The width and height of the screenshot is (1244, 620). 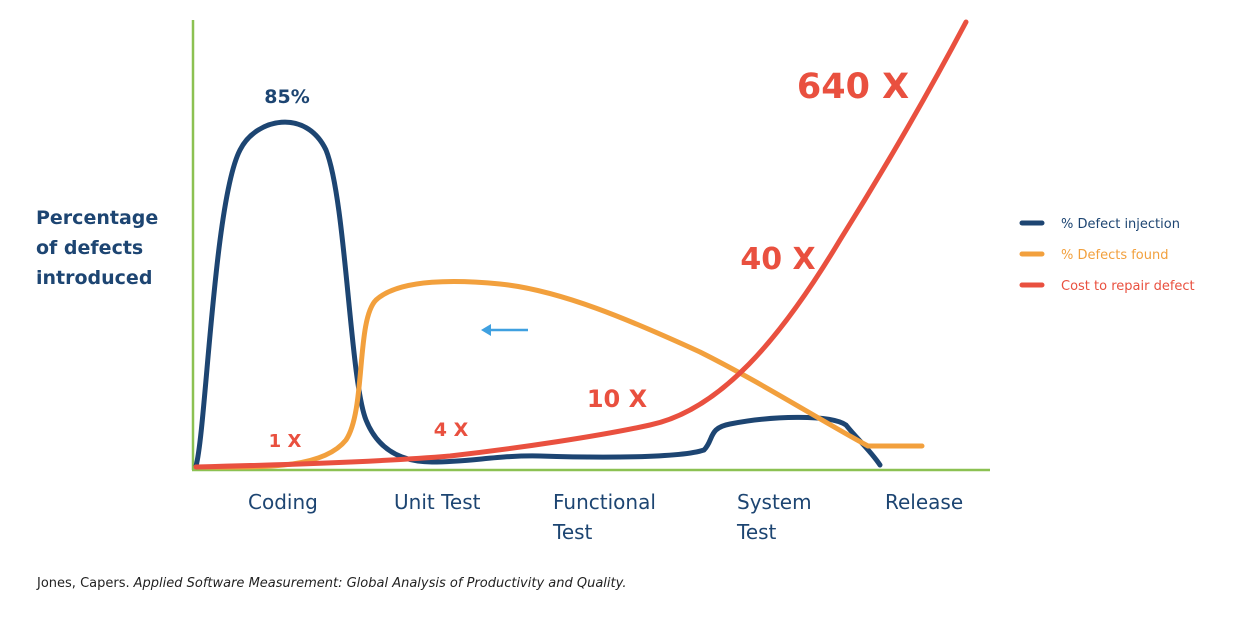 I want to click on annotation: 85%, so click(x=286, y=97).